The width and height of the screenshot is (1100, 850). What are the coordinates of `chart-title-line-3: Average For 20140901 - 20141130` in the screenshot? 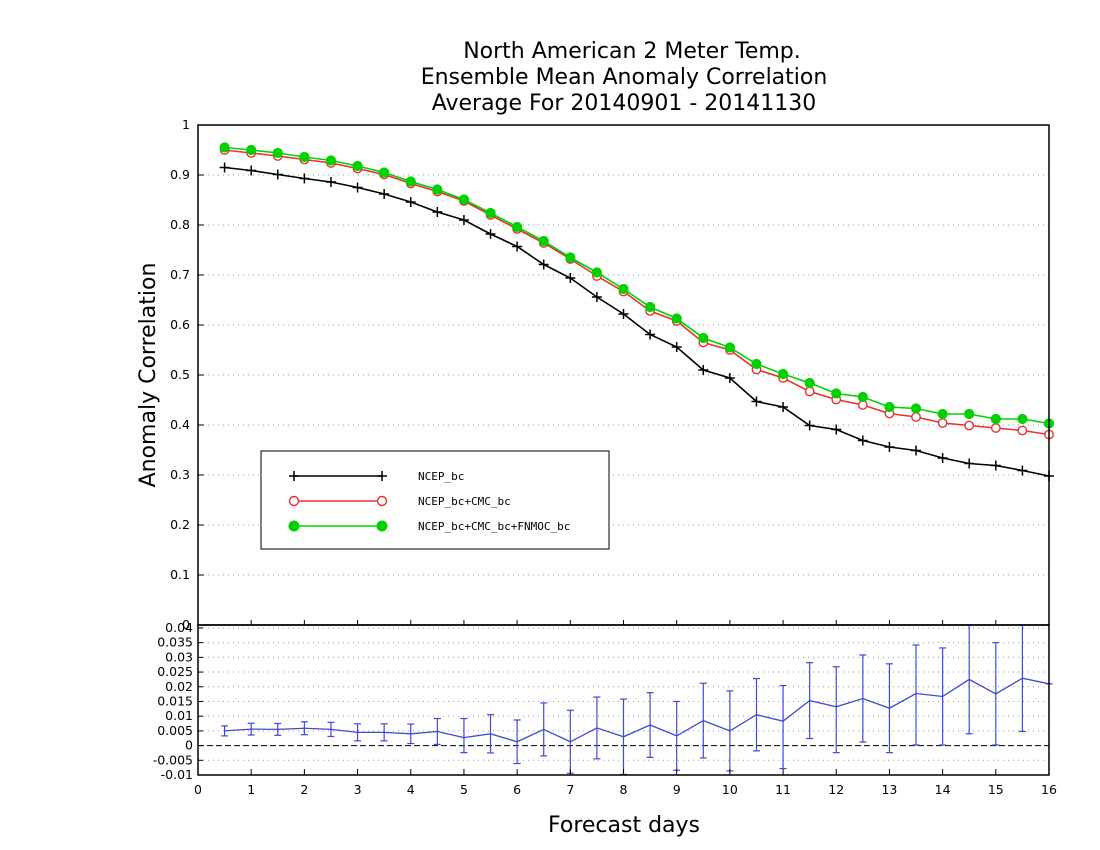 It's located at (624, 103).